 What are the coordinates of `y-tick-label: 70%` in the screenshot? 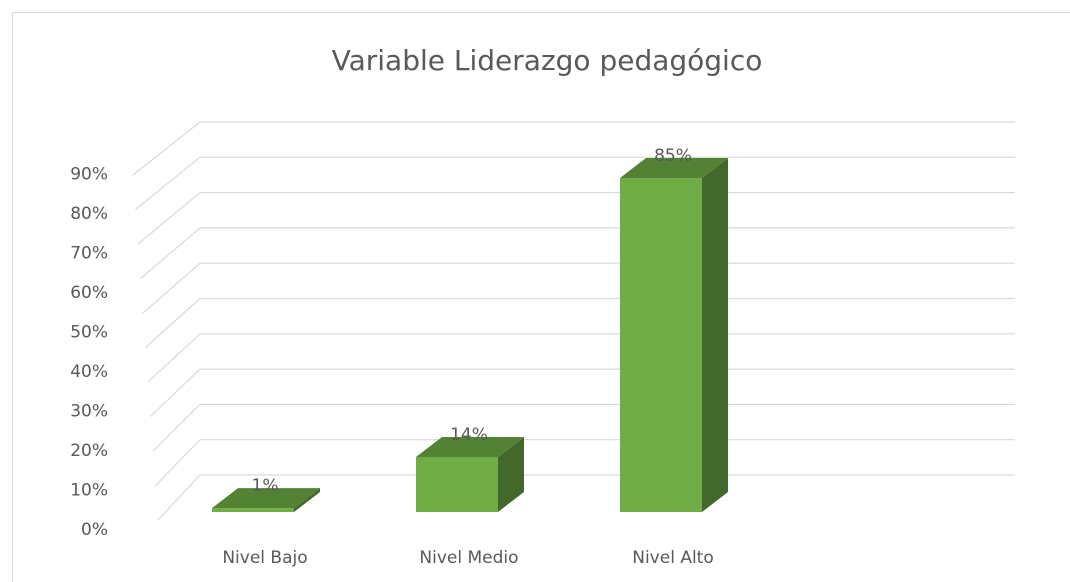 It's located at (89, 254).